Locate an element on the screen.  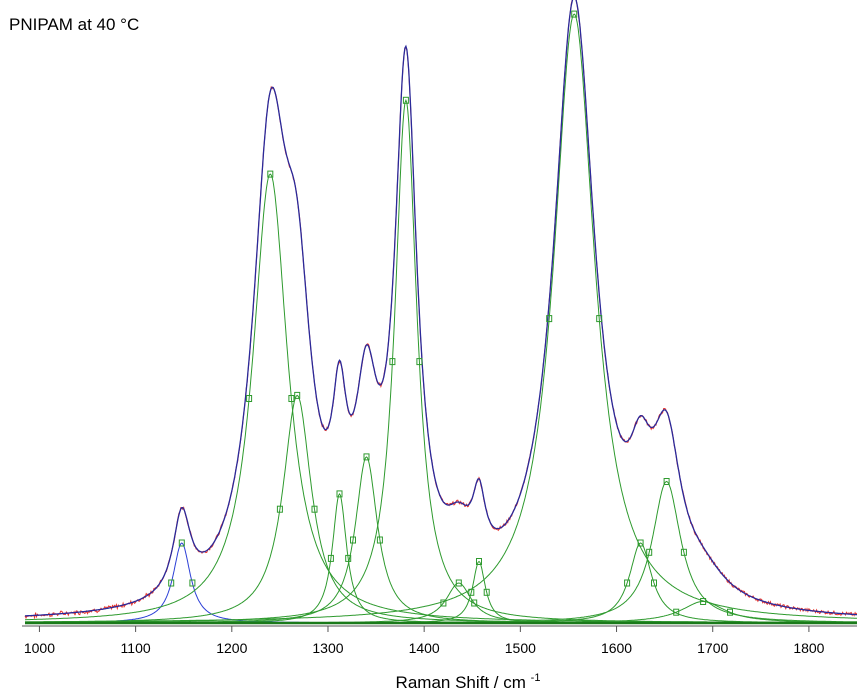
x-axis-label-text: Raman Shift / cm is located at coordinates (461, 682).